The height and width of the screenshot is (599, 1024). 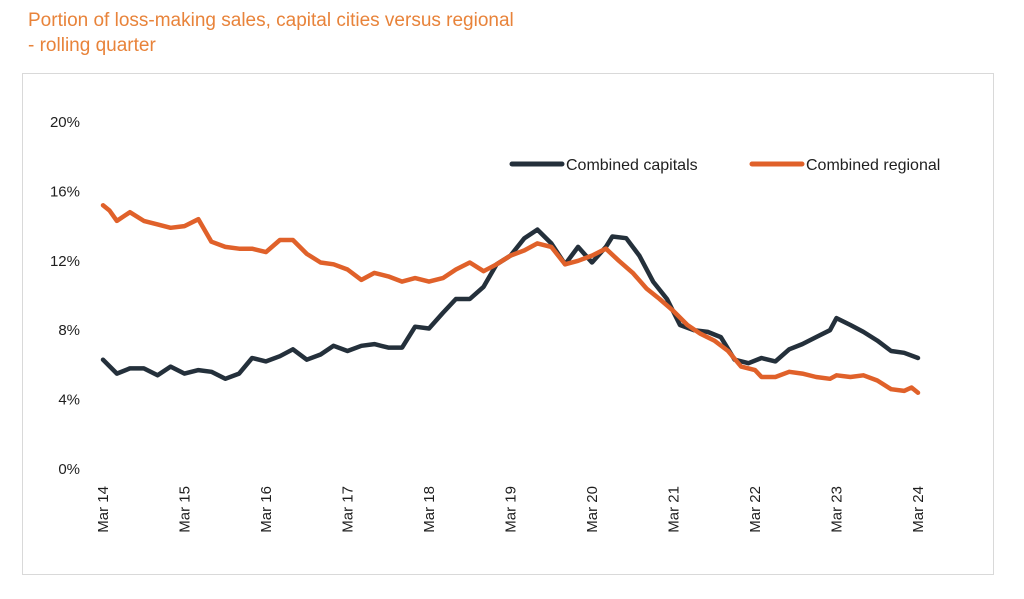 I want to click on y-tick-label: 16%, so click(x=65, y=191).